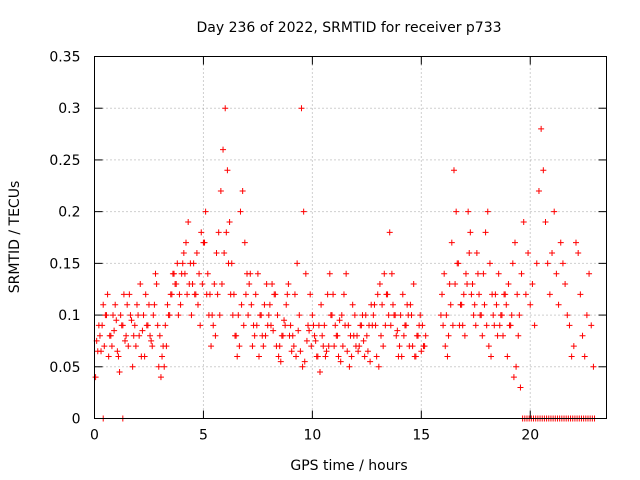 The image size is (640, 480). What do you see at coordinates (64, 161) in the screenshot?
I see `y-tick-label: 0.25` at bounding box center [64, 161].